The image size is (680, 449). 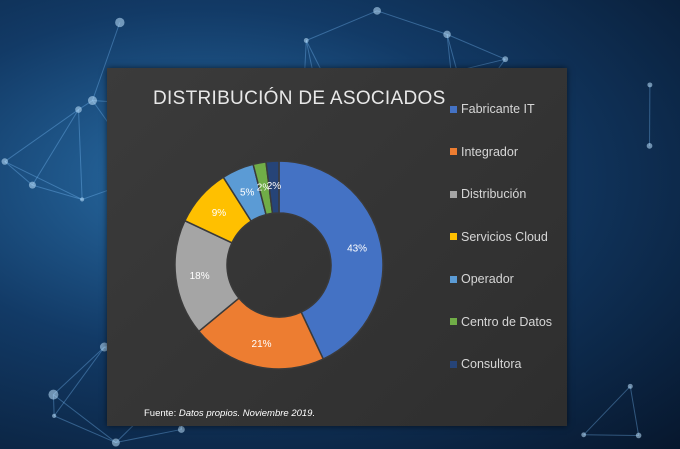 What do you see at coordinates (262, 344) in the screenshot?
I see `data-label: 21%` at bounding box center [262, 344].